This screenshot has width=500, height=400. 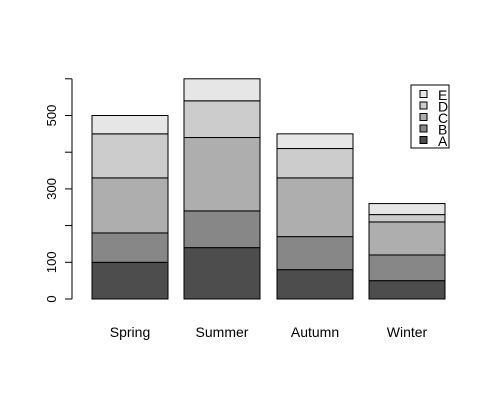 What do you see at coordinates (423, 94) in the screenshot?
I see `legend-swatch-e` at bounding box center [423, 94].